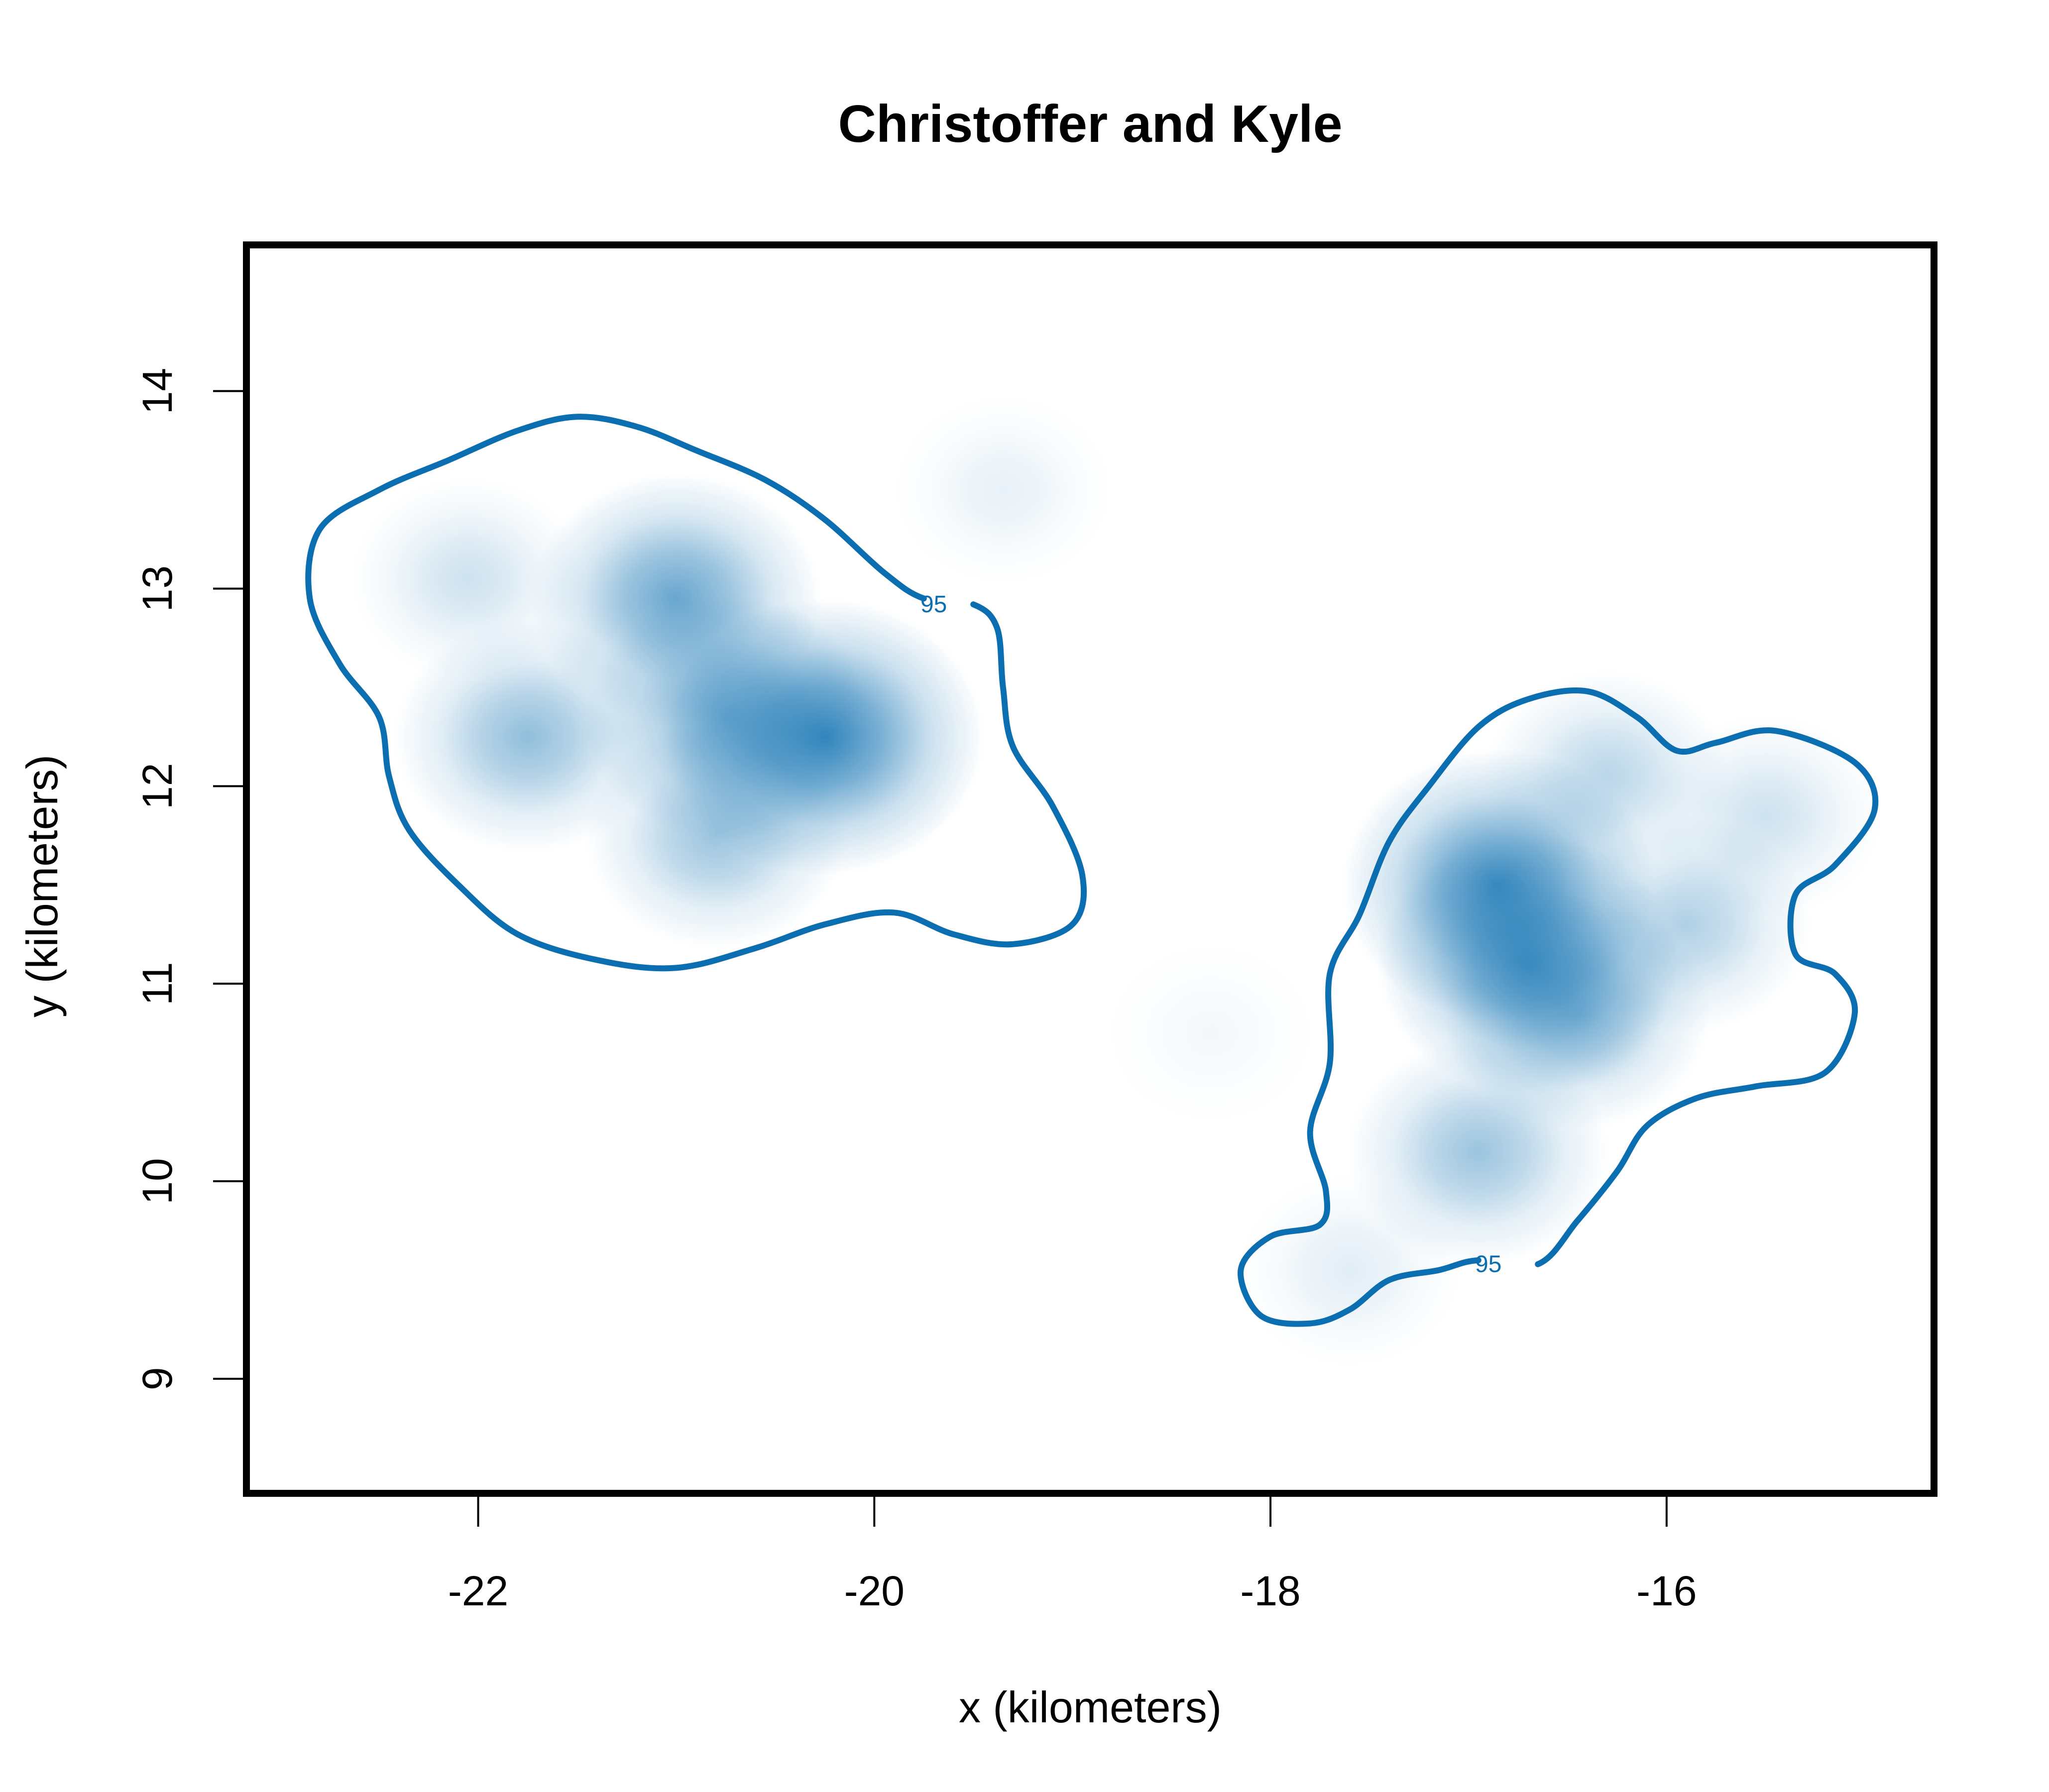 This screenshot has height=1792, width=2049. Describe the element at coordinates (1072, 1555) in the screenshot. I see `x-axis: -22 -20 -18 -16` at that location.